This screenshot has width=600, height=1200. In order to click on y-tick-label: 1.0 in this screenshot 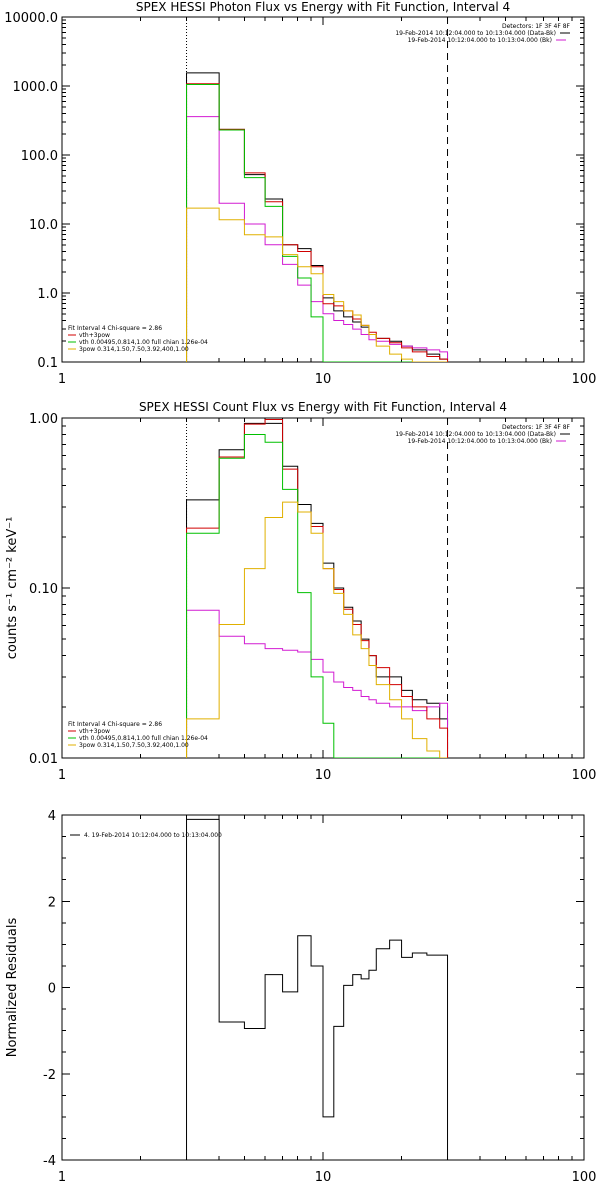, I will do `click(47, 294)`.